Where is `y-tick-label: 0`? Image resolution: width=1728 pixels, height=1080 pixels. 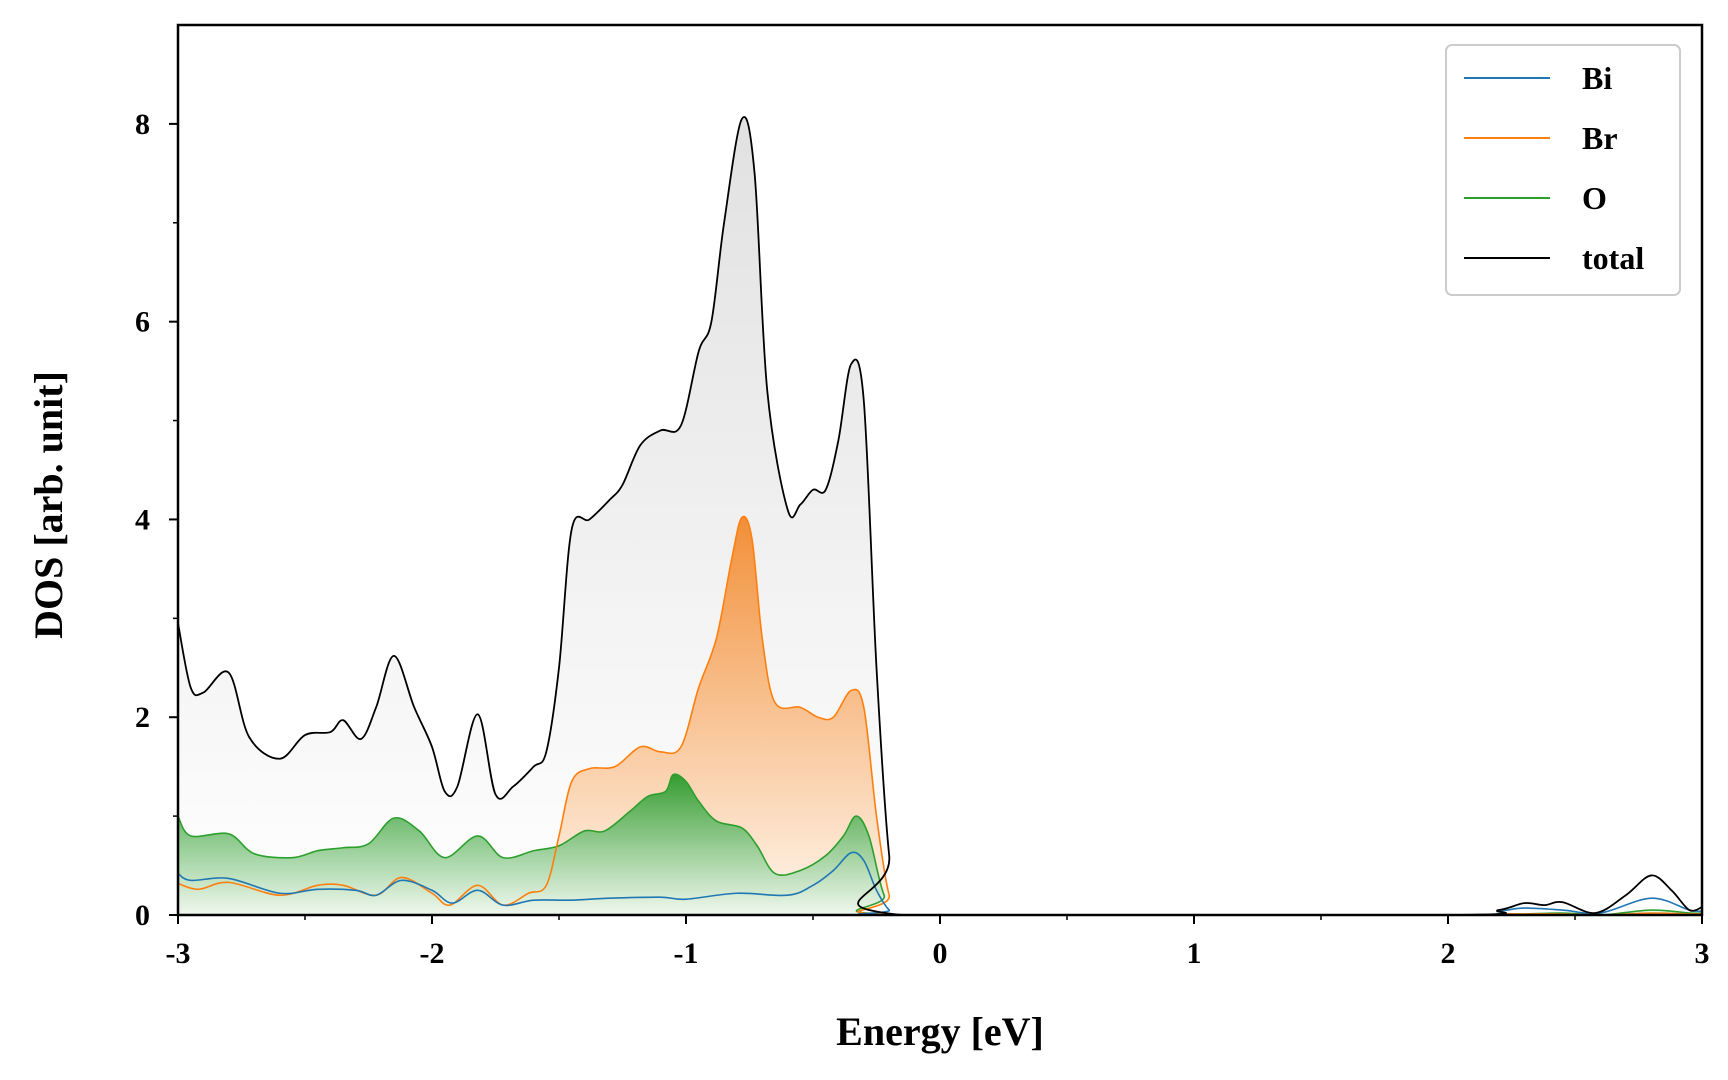
y-tick-label: 0 is located at coordinates (142, 915).